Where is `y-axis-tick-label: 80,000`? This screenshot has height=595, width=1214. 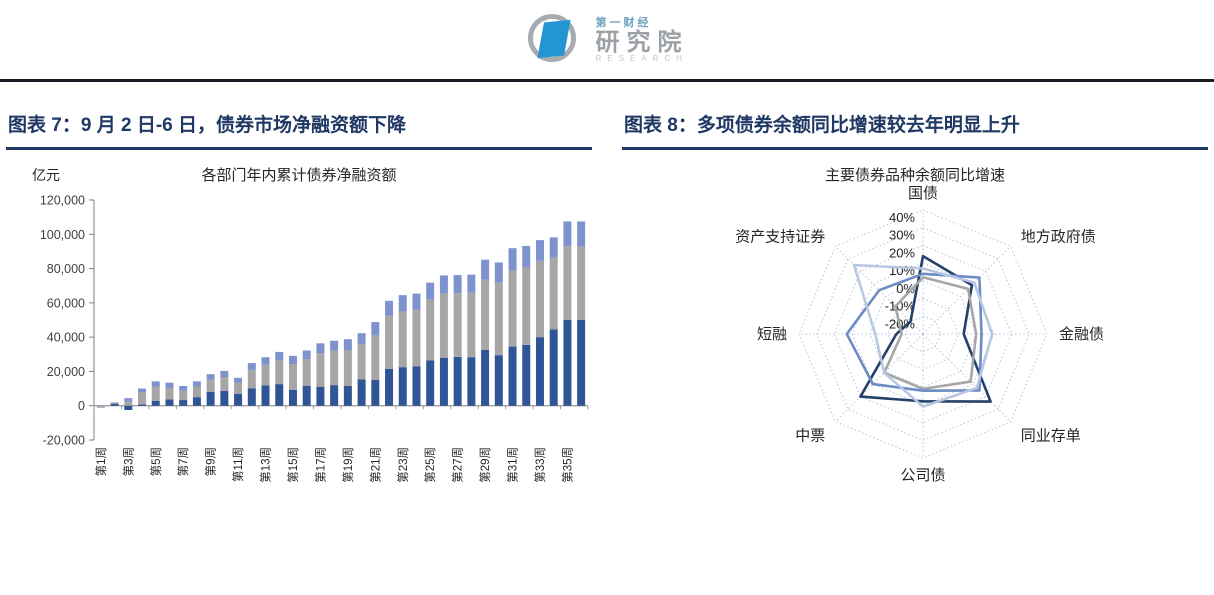 y-axis-tick-label: 80,000 is located at coordinates (66, 269).